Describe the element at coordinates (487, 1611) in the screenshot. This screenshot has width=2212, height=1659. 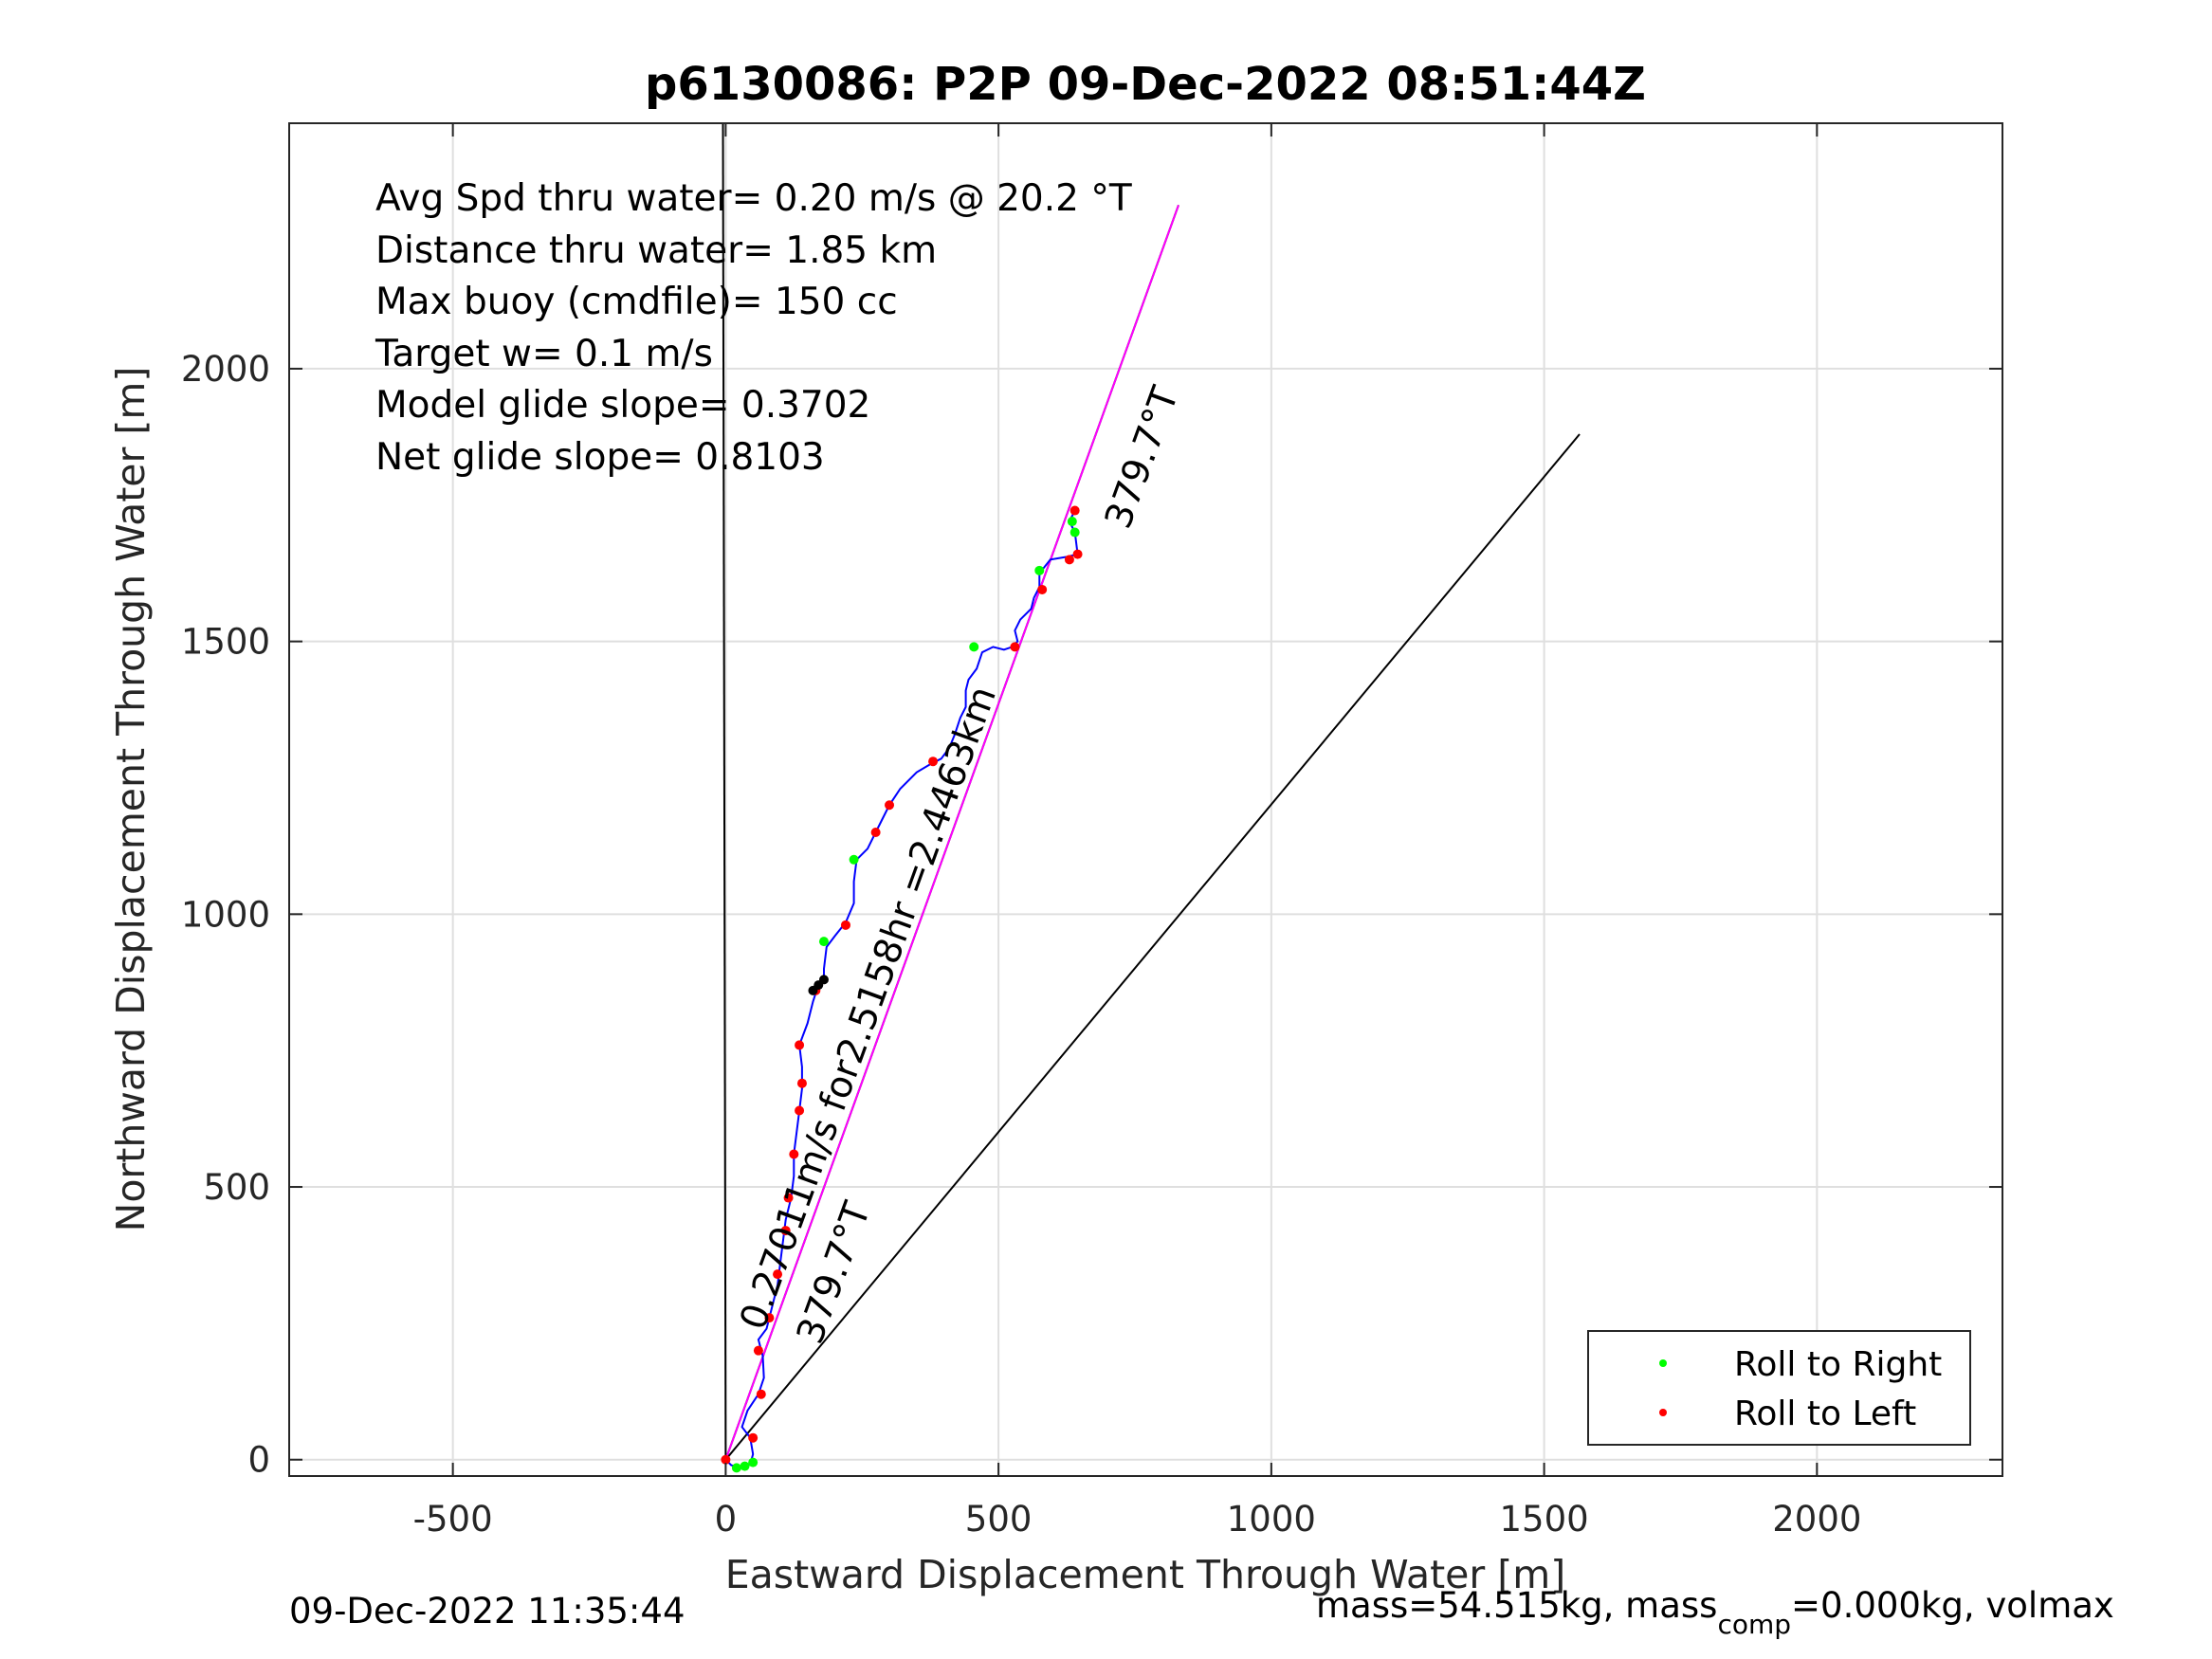
I see `footer-timestamp: 09-Dec-2022 11:35:44` at that location.